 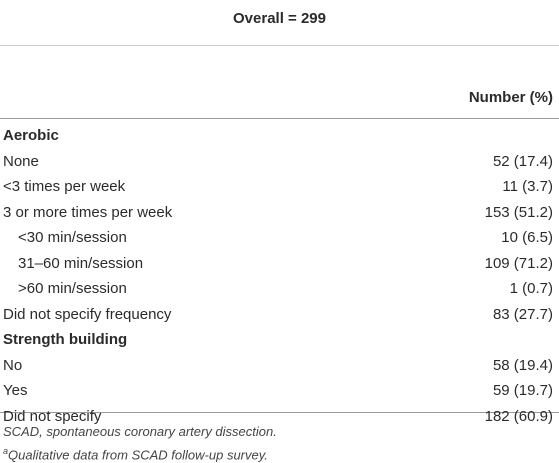 I want to click on row-label: <3 times per week, so click(x=64, y=186).